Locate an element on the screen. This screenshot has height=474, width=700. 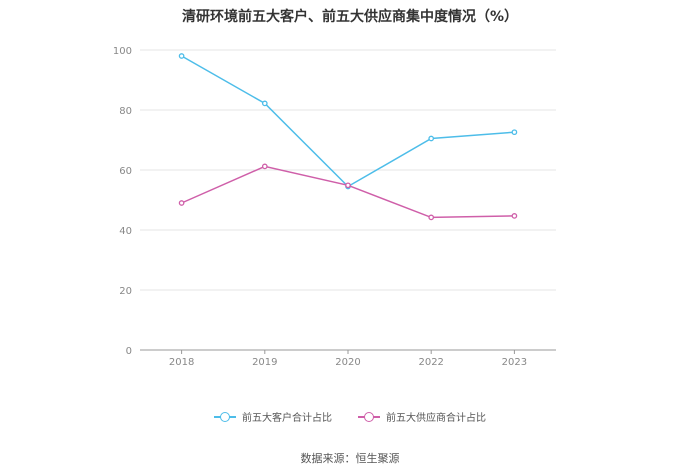
y-tick-label: 20 is located at coordinates (125, 291).